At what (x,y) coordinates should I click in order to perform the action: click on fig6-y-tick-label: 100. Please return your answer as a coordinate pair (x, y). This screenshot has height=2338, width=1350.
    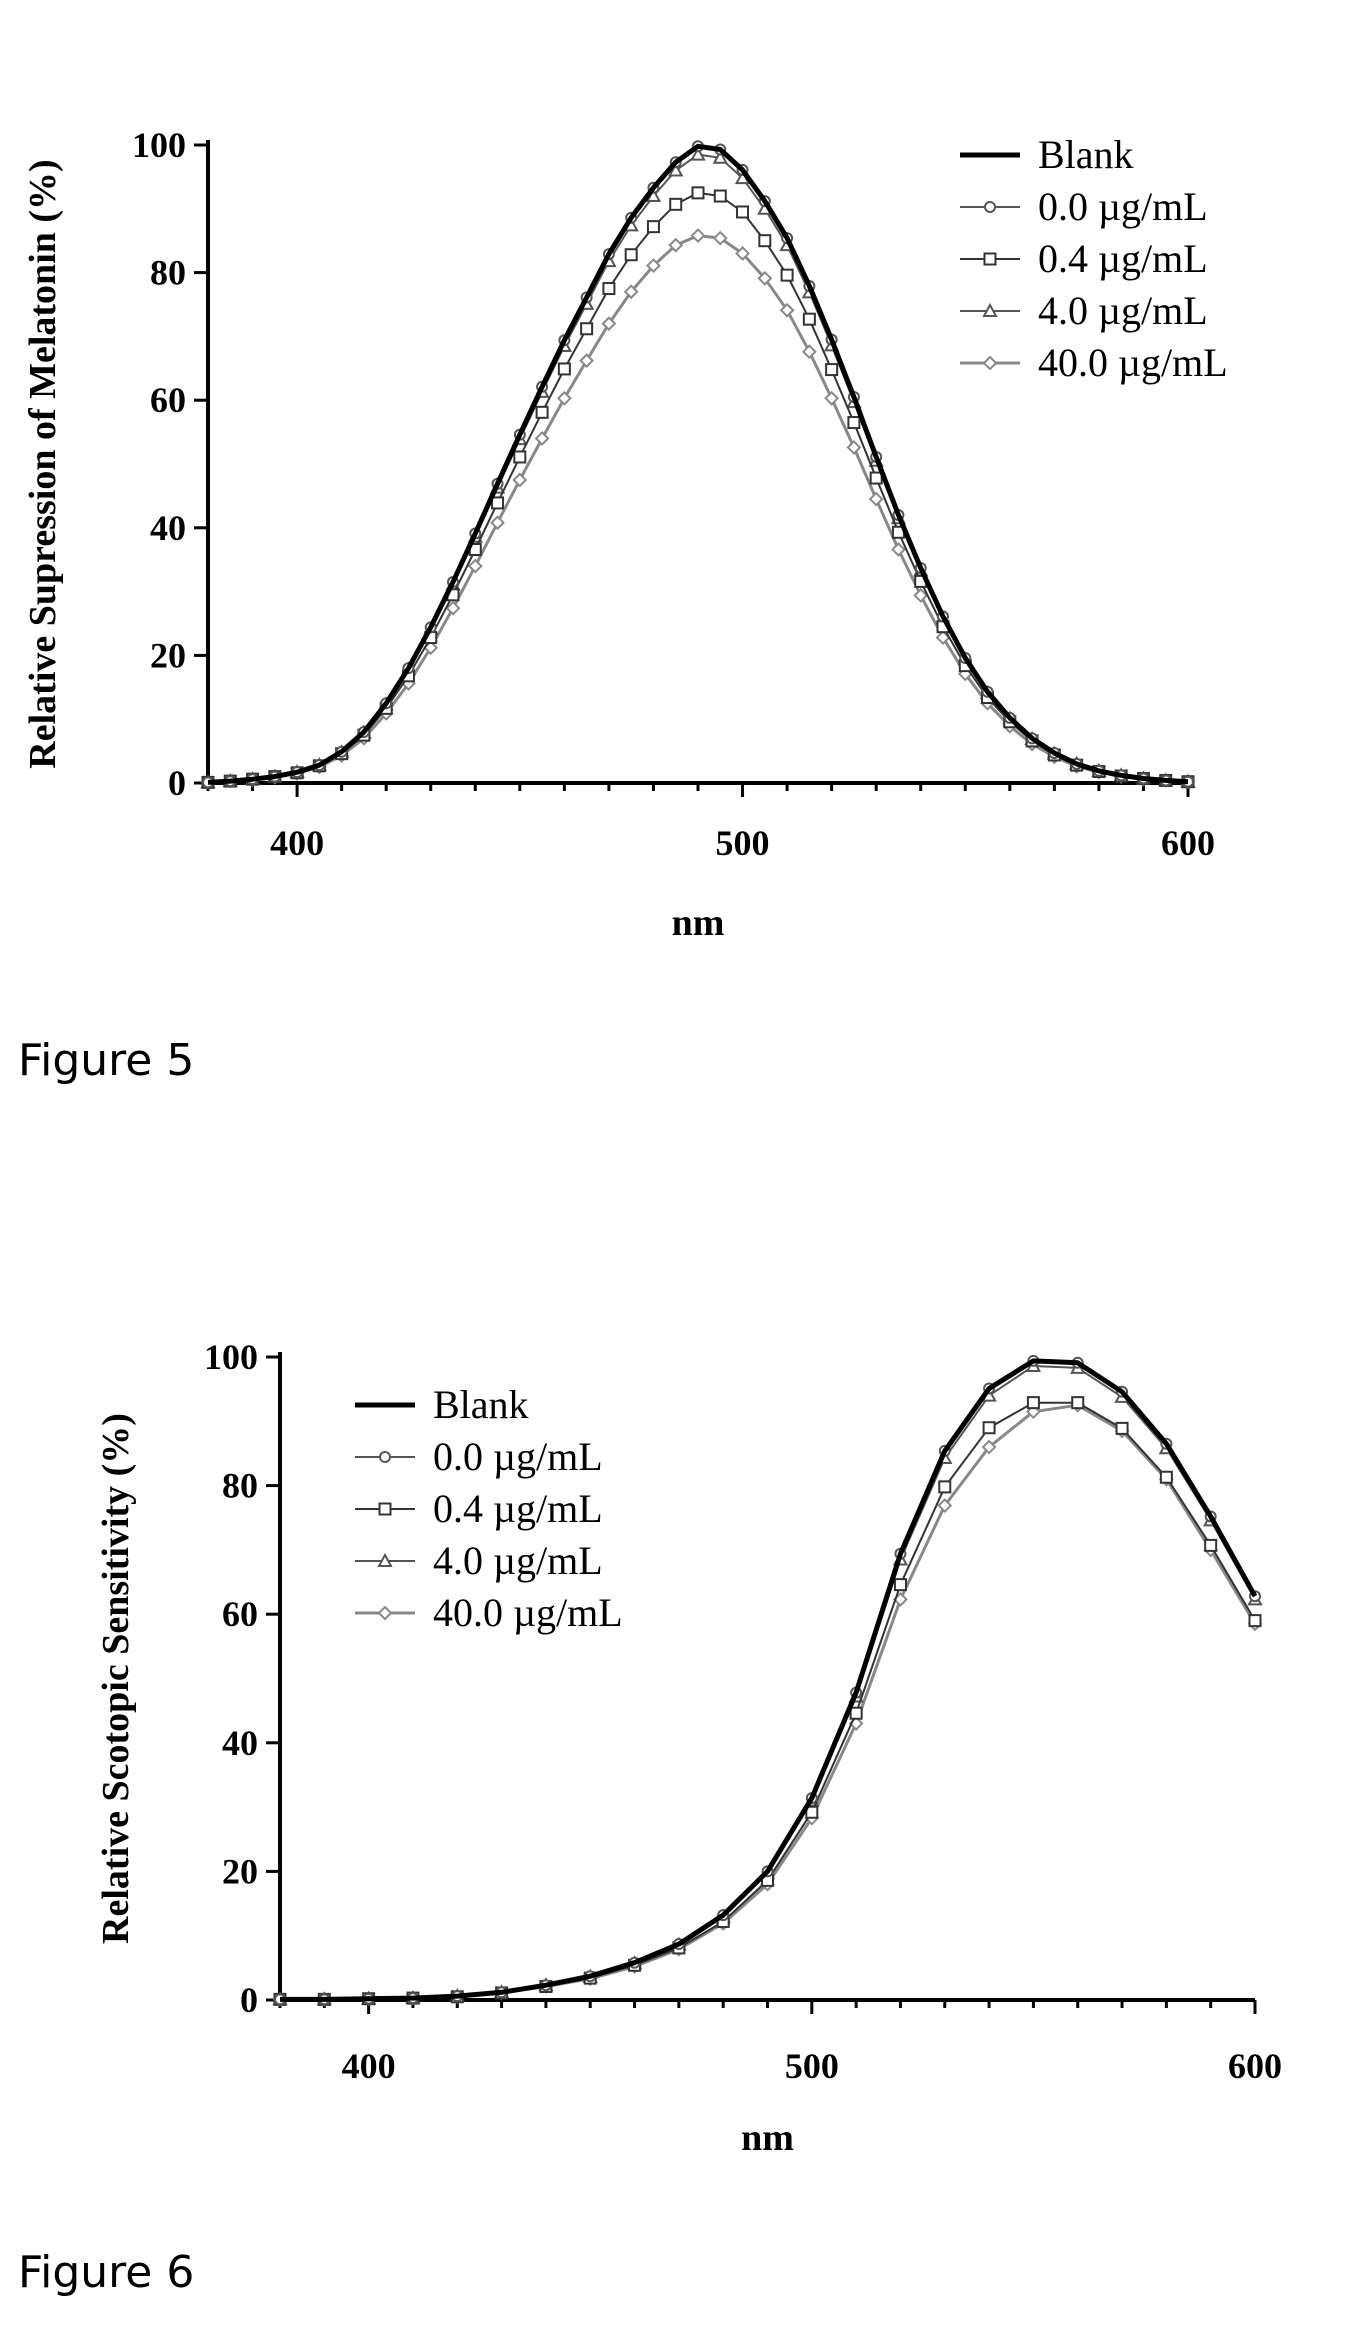
    Looking at the image, I should click on (231, 1357).